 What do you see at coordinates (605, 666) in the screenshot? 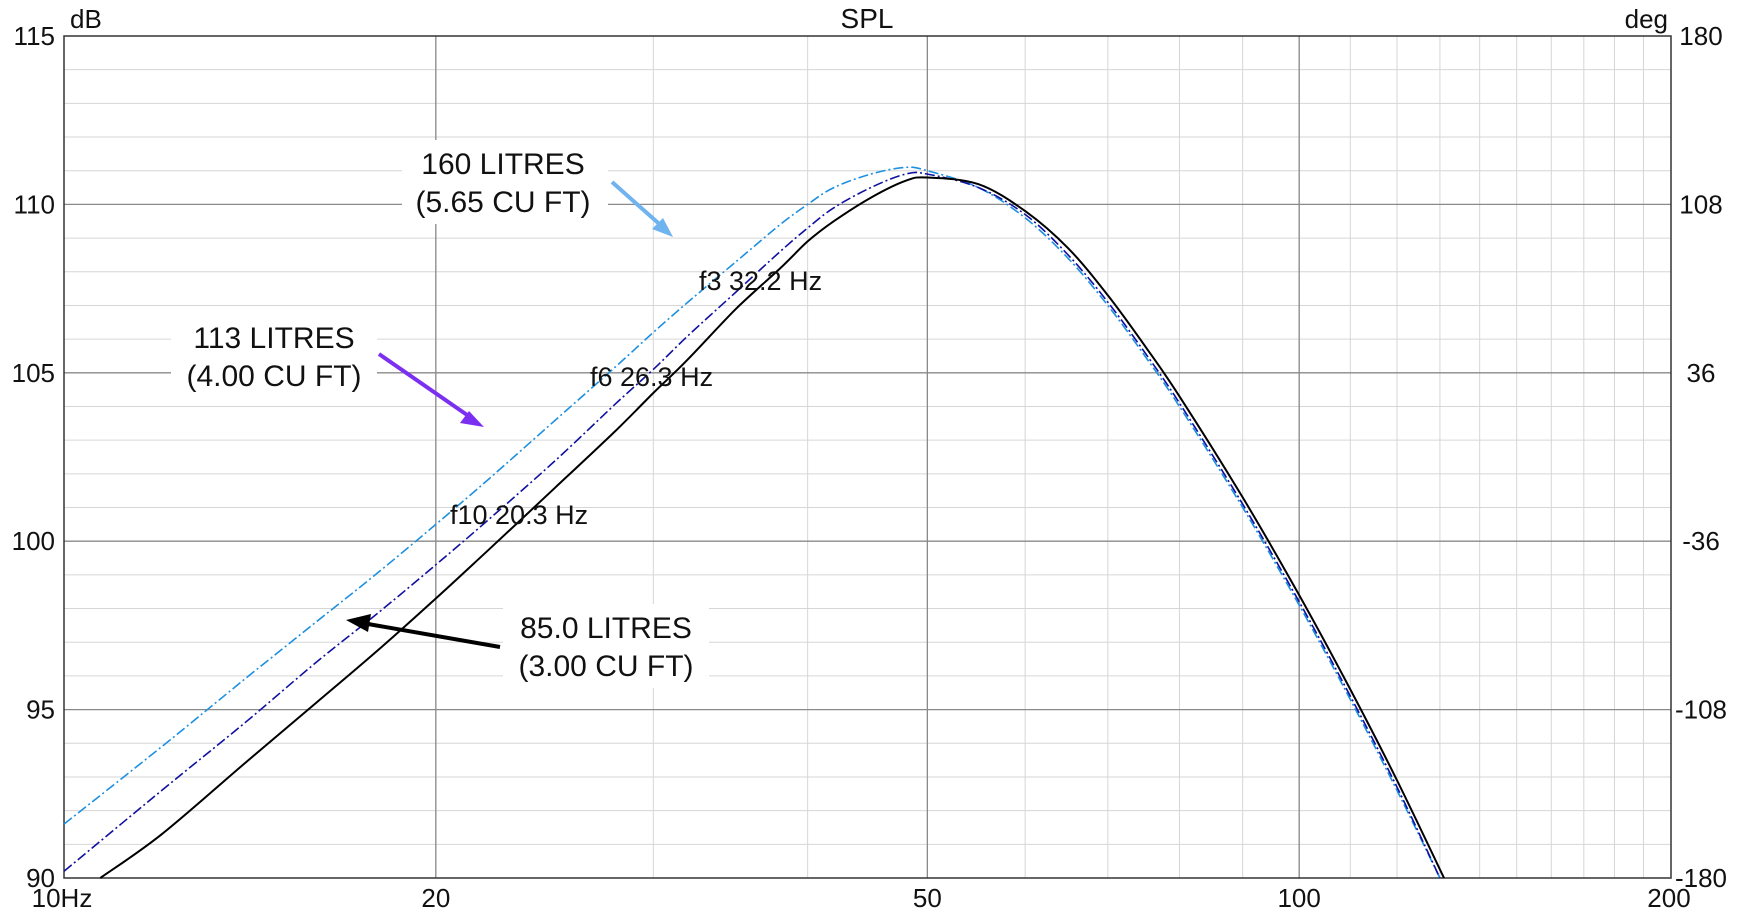
I see `annotation-85-line2: (3.00 CU FT)` at bounding box center [605, 666].